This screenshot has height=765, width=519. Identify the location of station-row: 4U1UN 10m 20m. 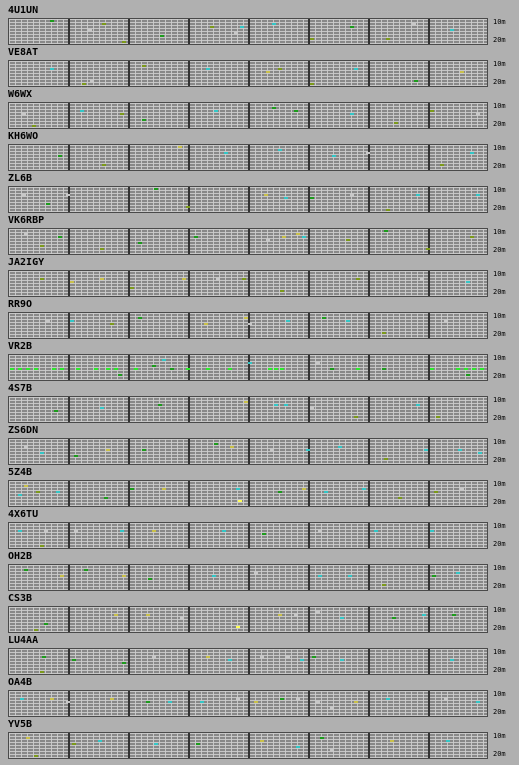
(259, 26).